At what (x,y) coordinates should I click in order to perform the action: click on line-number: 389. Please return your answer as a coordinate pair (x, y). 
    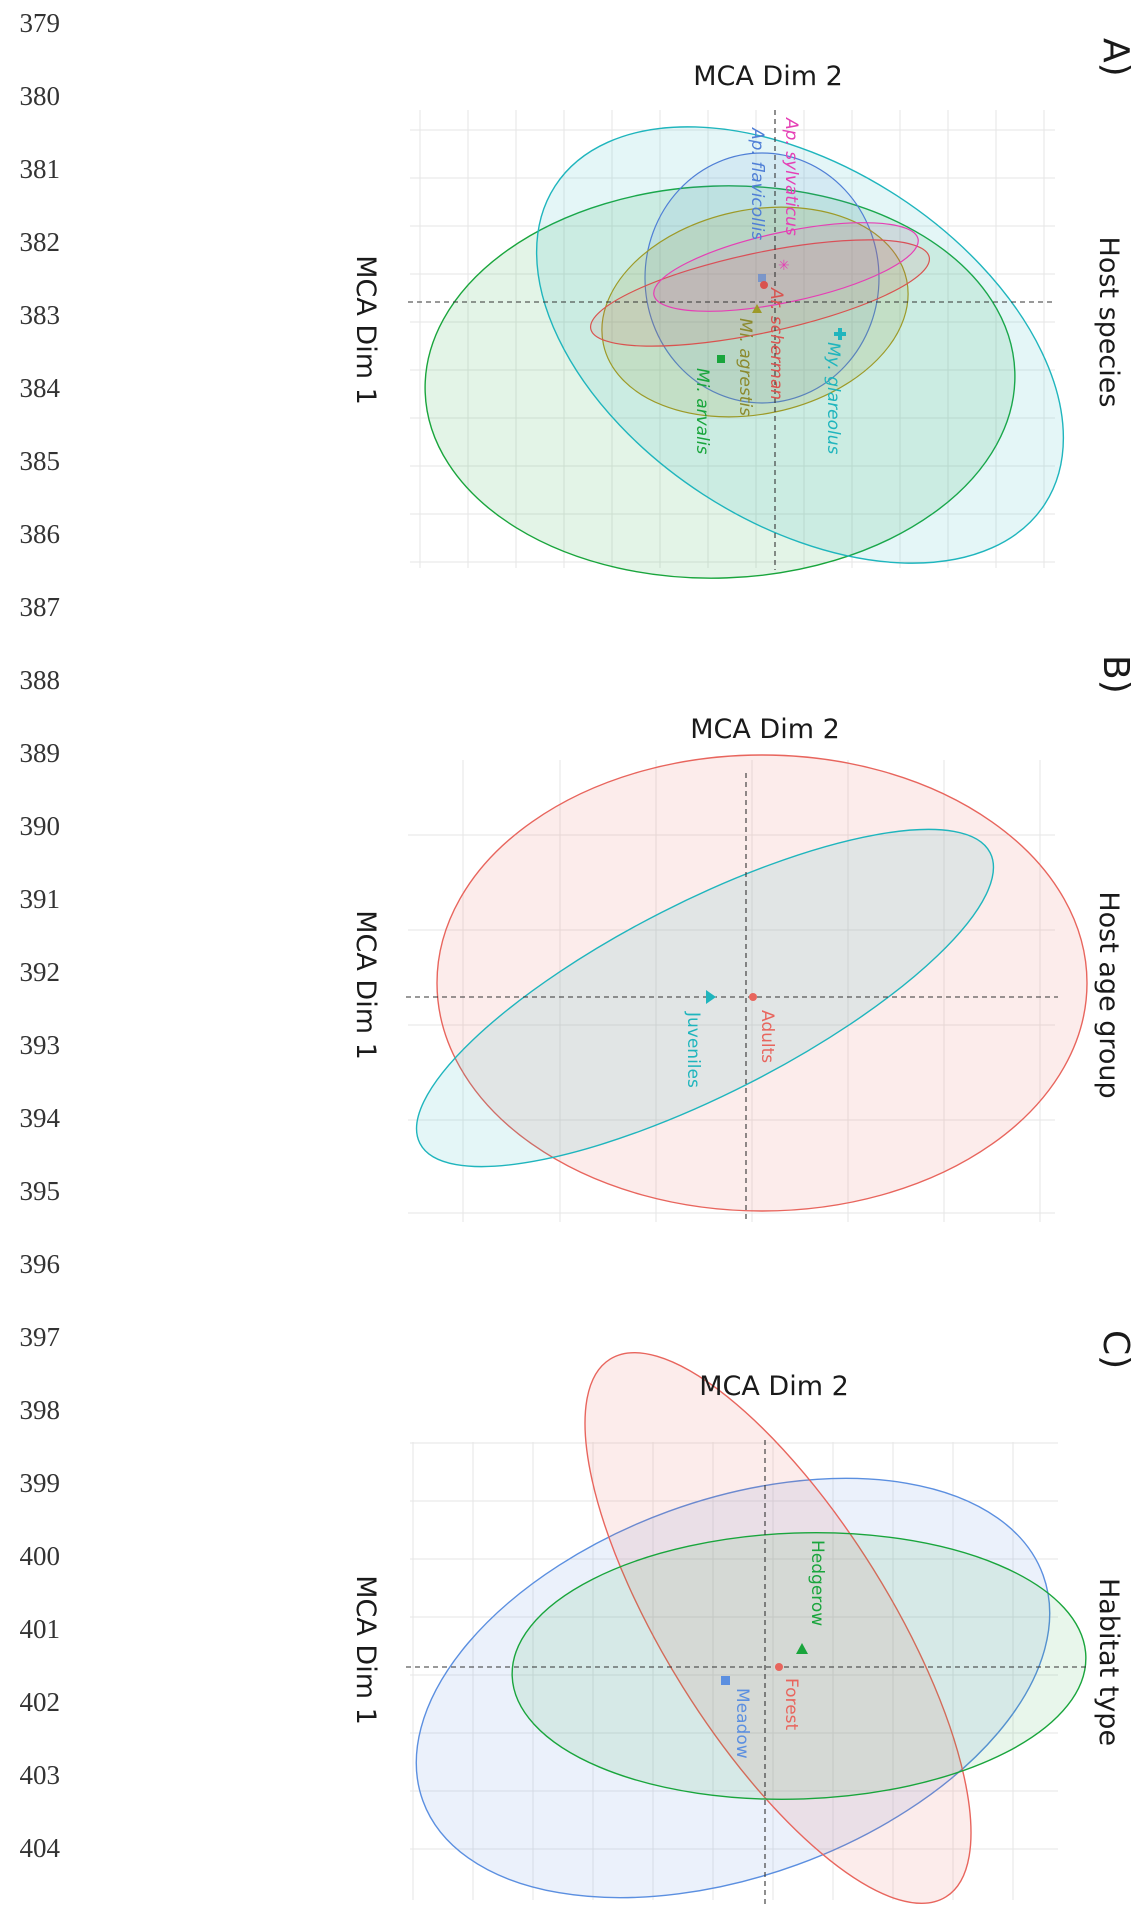
    Looking at the image, I should click on (40, 753).